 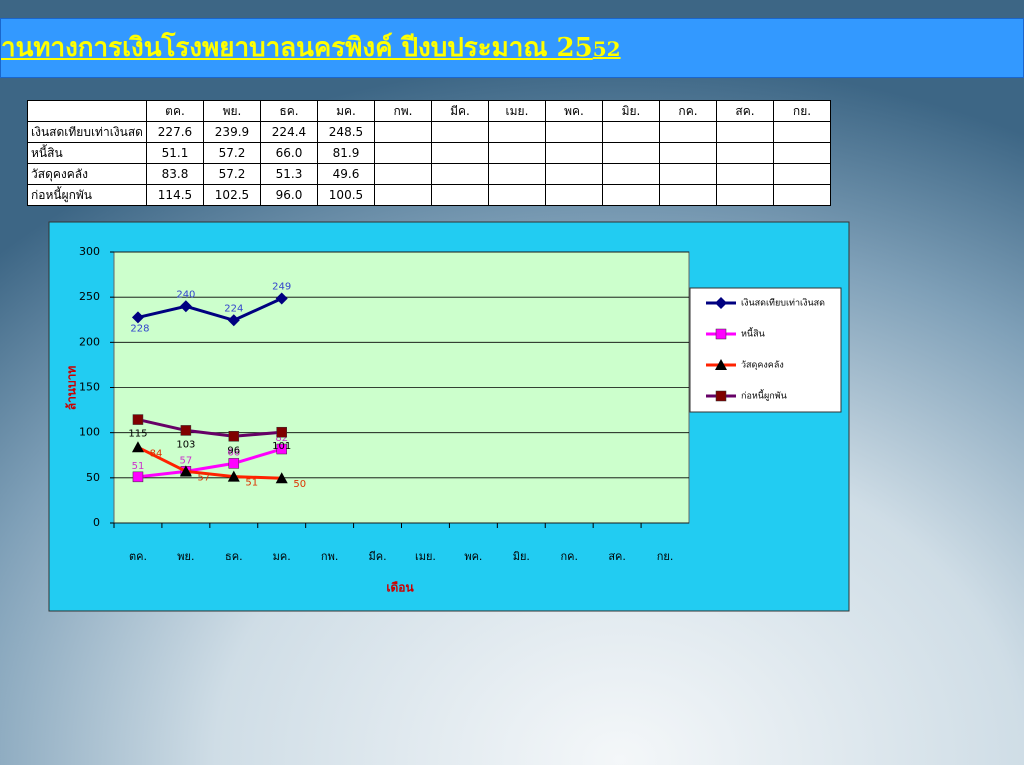 What do you see at coordinates (617, 556) in the screenshot?
I see `x-tick-label: สค.` at bounding box center [617, 556].